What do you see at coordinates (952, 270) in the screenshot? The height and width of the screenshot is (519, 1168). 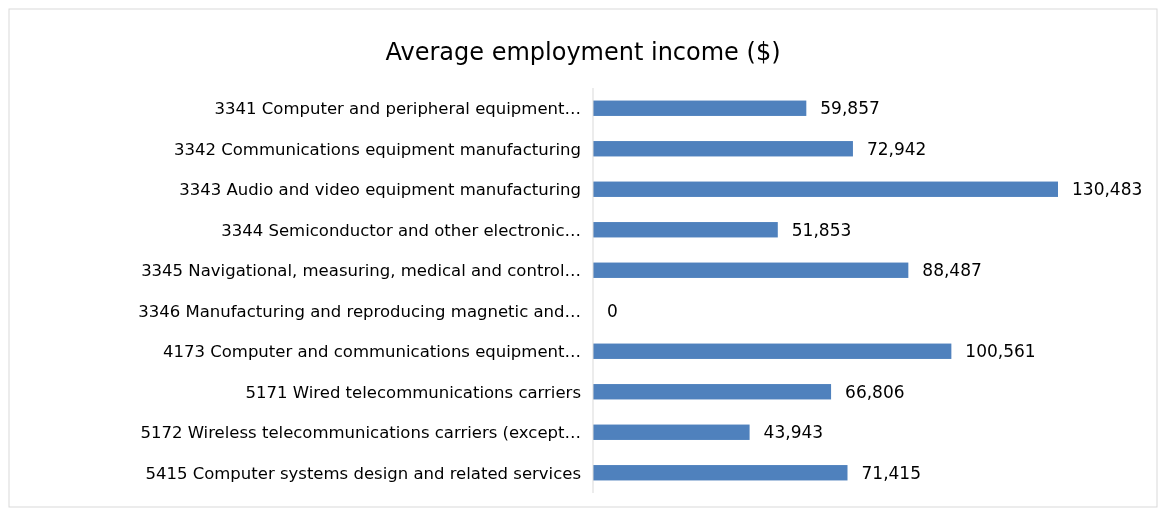 I see `data-label: 88,487` at bounding box center [952, 270].